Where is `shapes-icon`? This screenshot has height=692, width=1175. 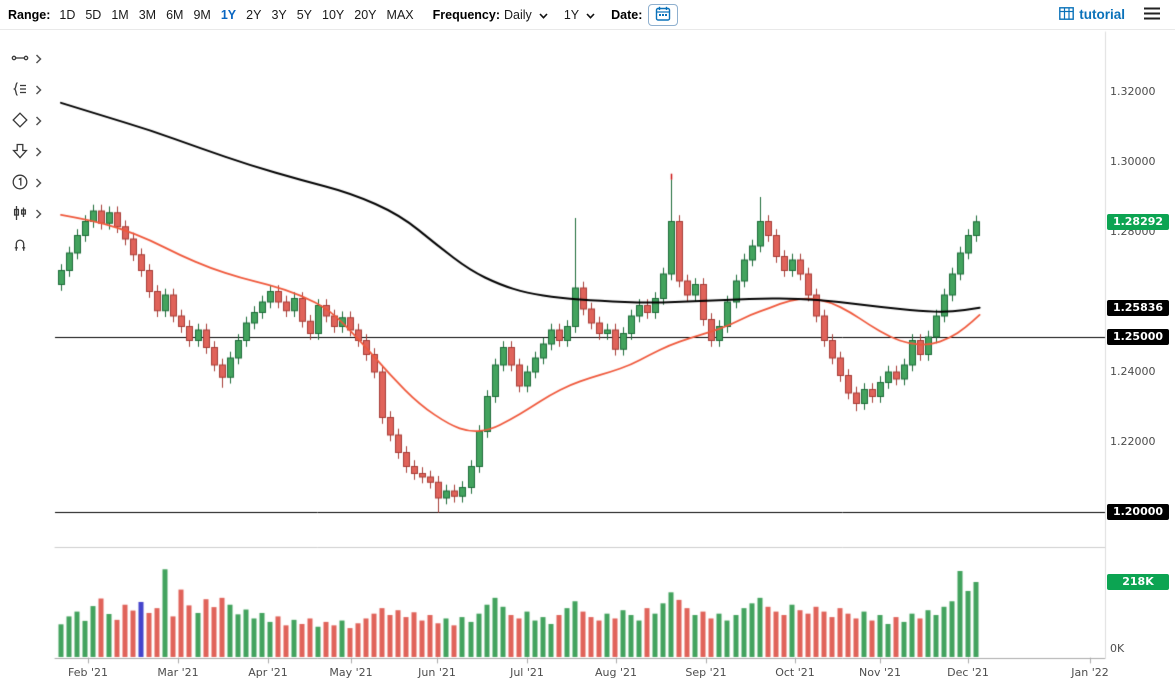 shapes-icon is located at coordinates (20, 121).